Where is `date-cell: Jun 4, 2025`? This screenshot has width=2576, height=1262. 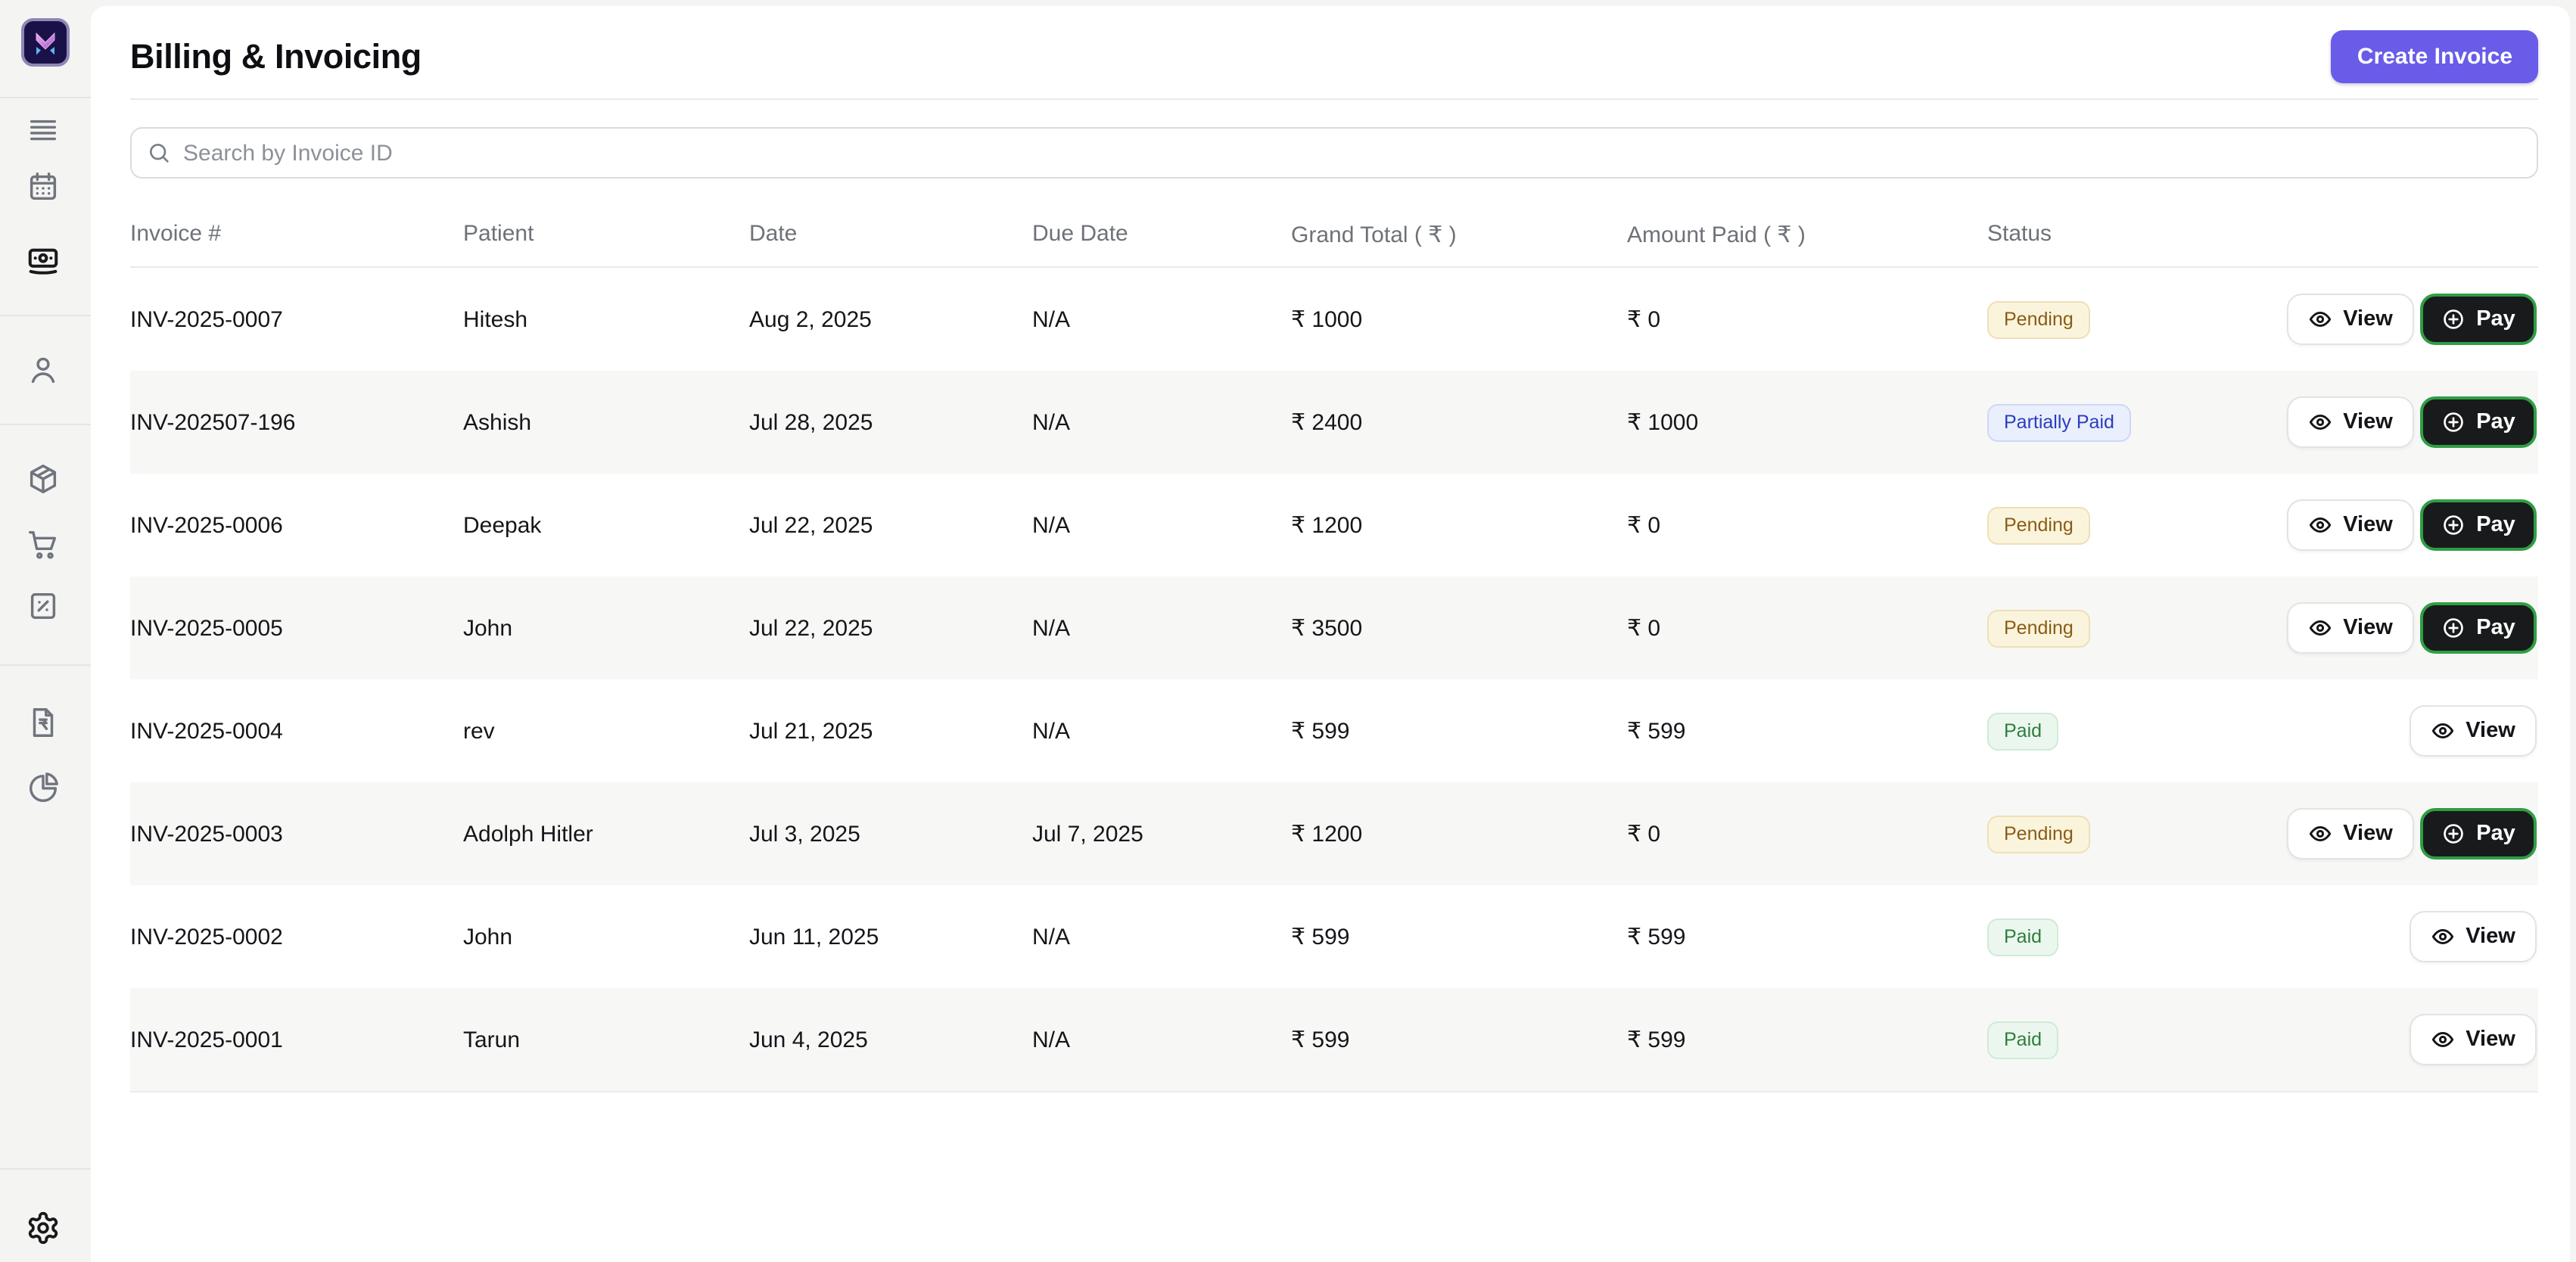
date-cell: Jun 4, 2025 is located at coordinates (808, 1039).